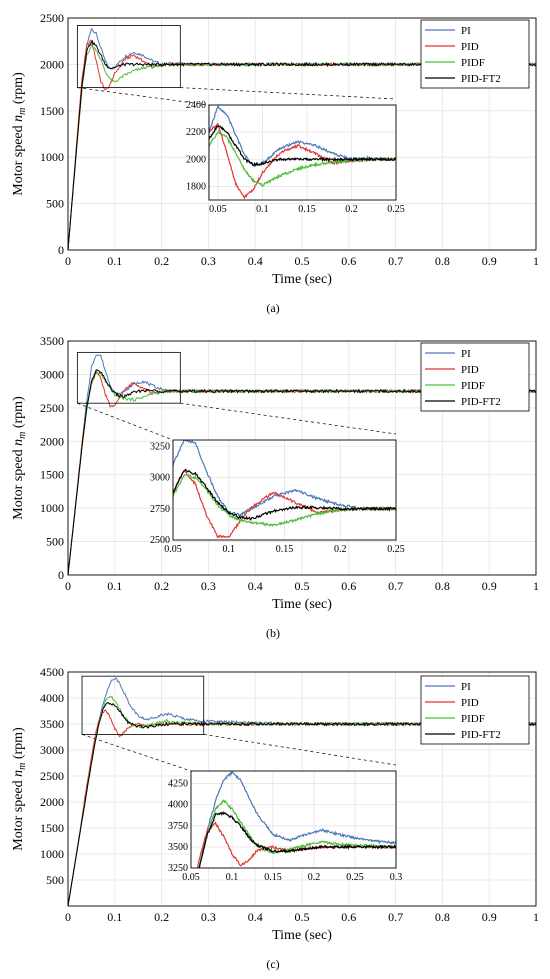 Image resolution: width=550 pixels, height=979 pixels. Describe the element at coordinates (178, 826) in the screenshot. I see `inset-y-tick-label: 3750` at that location.